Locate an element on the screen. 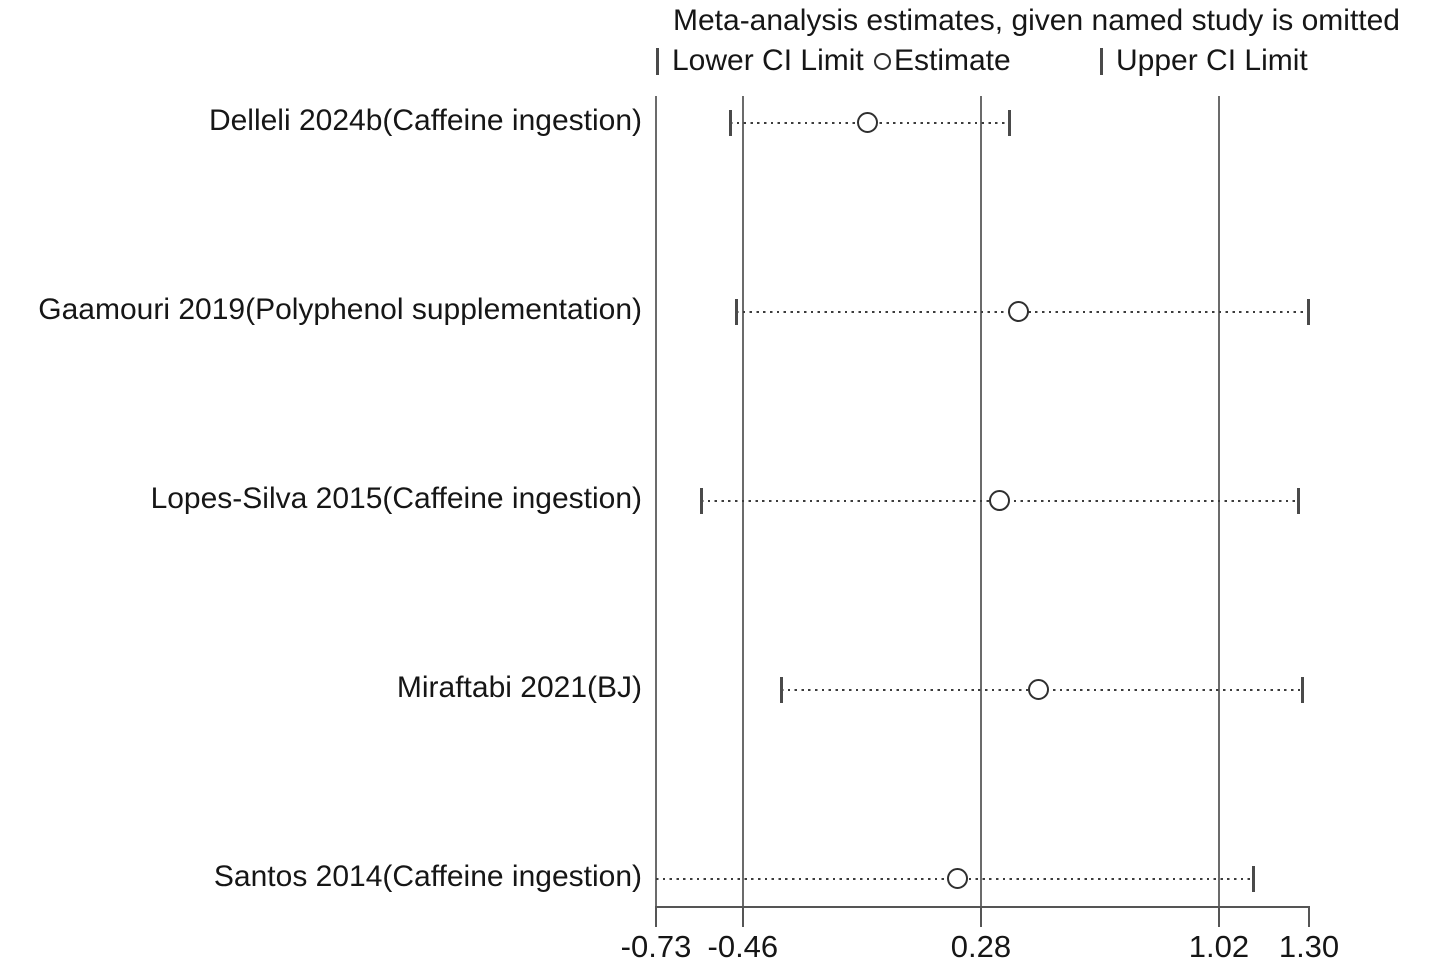 The height and width of the screenshot is (963, 1429). x-axis-tick-label: -0.46 is located at coordinates (743, 946).